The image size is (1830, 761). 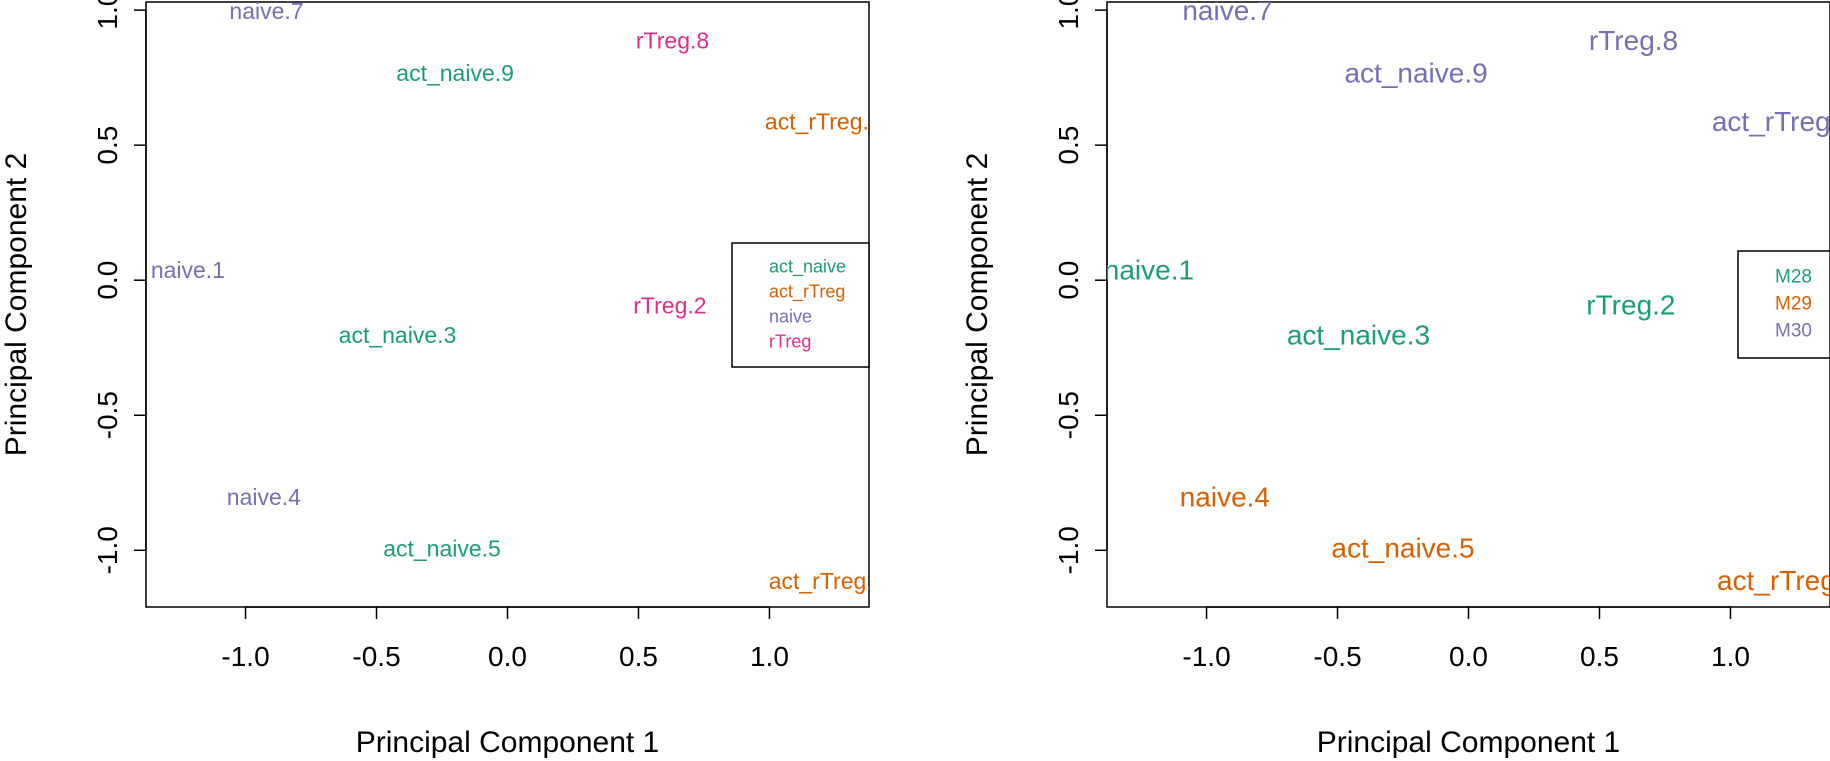 I want to click on legend-entry-naive: naive, so click(x=790, y=316).